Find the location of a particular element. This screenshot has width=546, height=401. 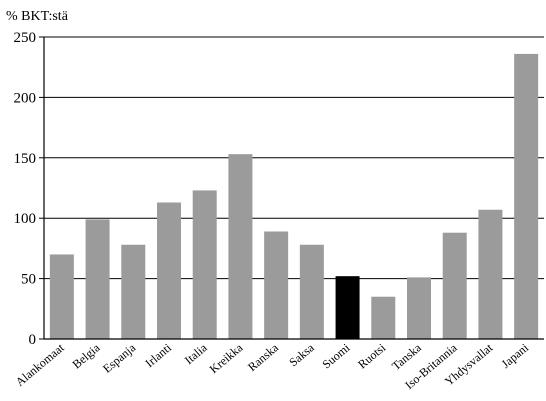

x-category-label: Italia is located at coordinates (196, 353).